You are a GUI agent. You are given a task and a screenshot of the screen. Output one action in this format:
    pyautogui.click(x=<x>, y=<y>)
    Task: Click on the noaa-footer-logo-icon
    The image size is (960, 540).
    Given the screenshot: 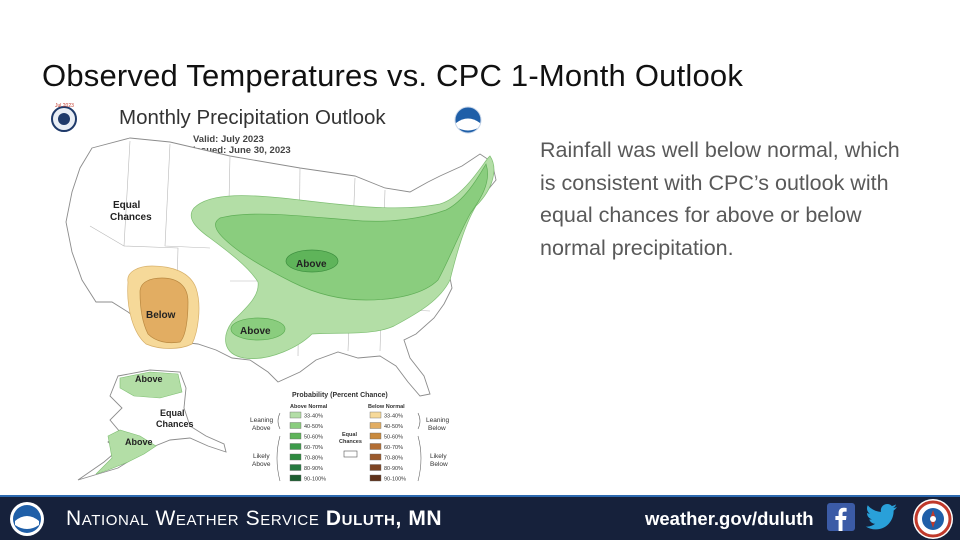 What is the action you would take?
    pyautogui.click(x=27, y=519)
    